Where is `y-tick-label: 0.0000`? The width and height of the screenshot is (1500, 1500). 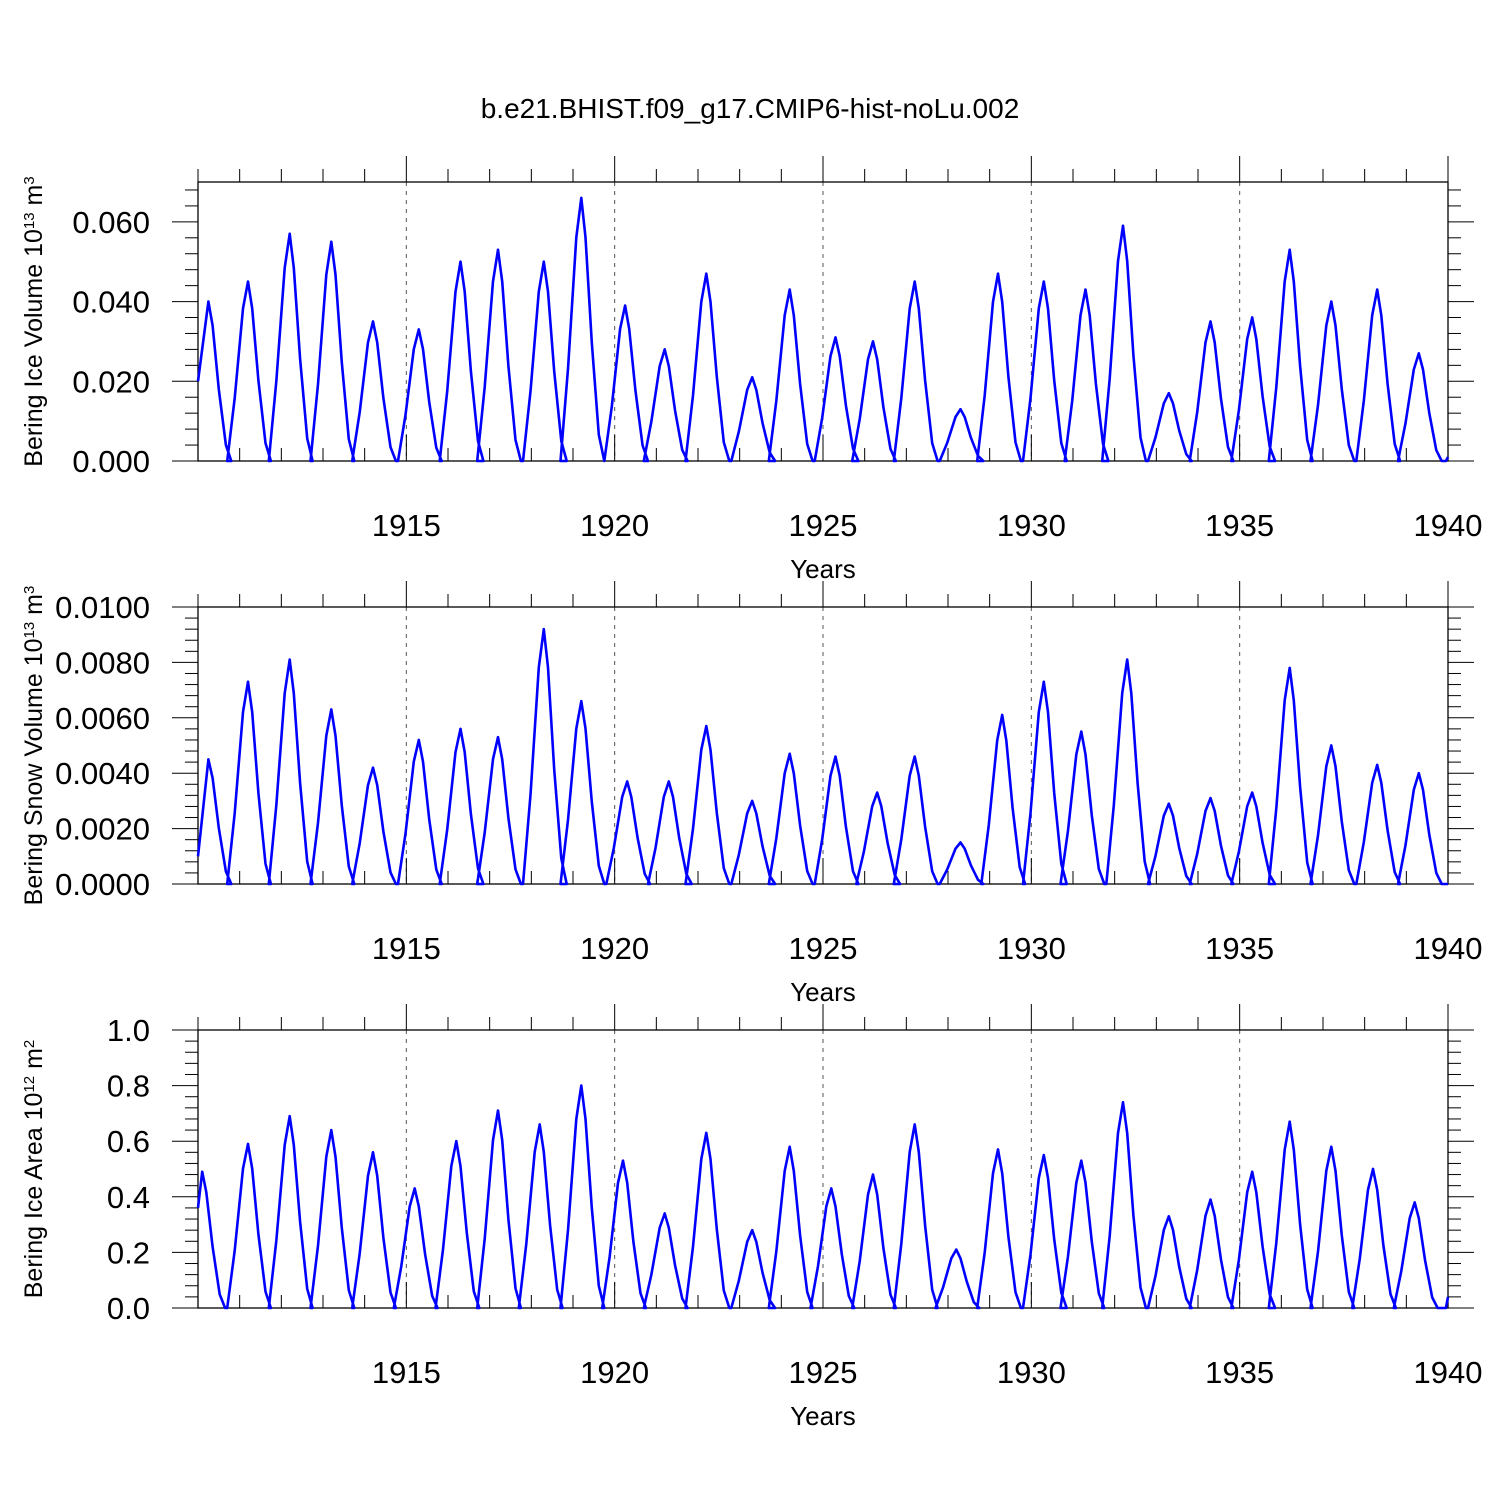 y-tick-label: 0.0000 is located at coordinates (102, 884).